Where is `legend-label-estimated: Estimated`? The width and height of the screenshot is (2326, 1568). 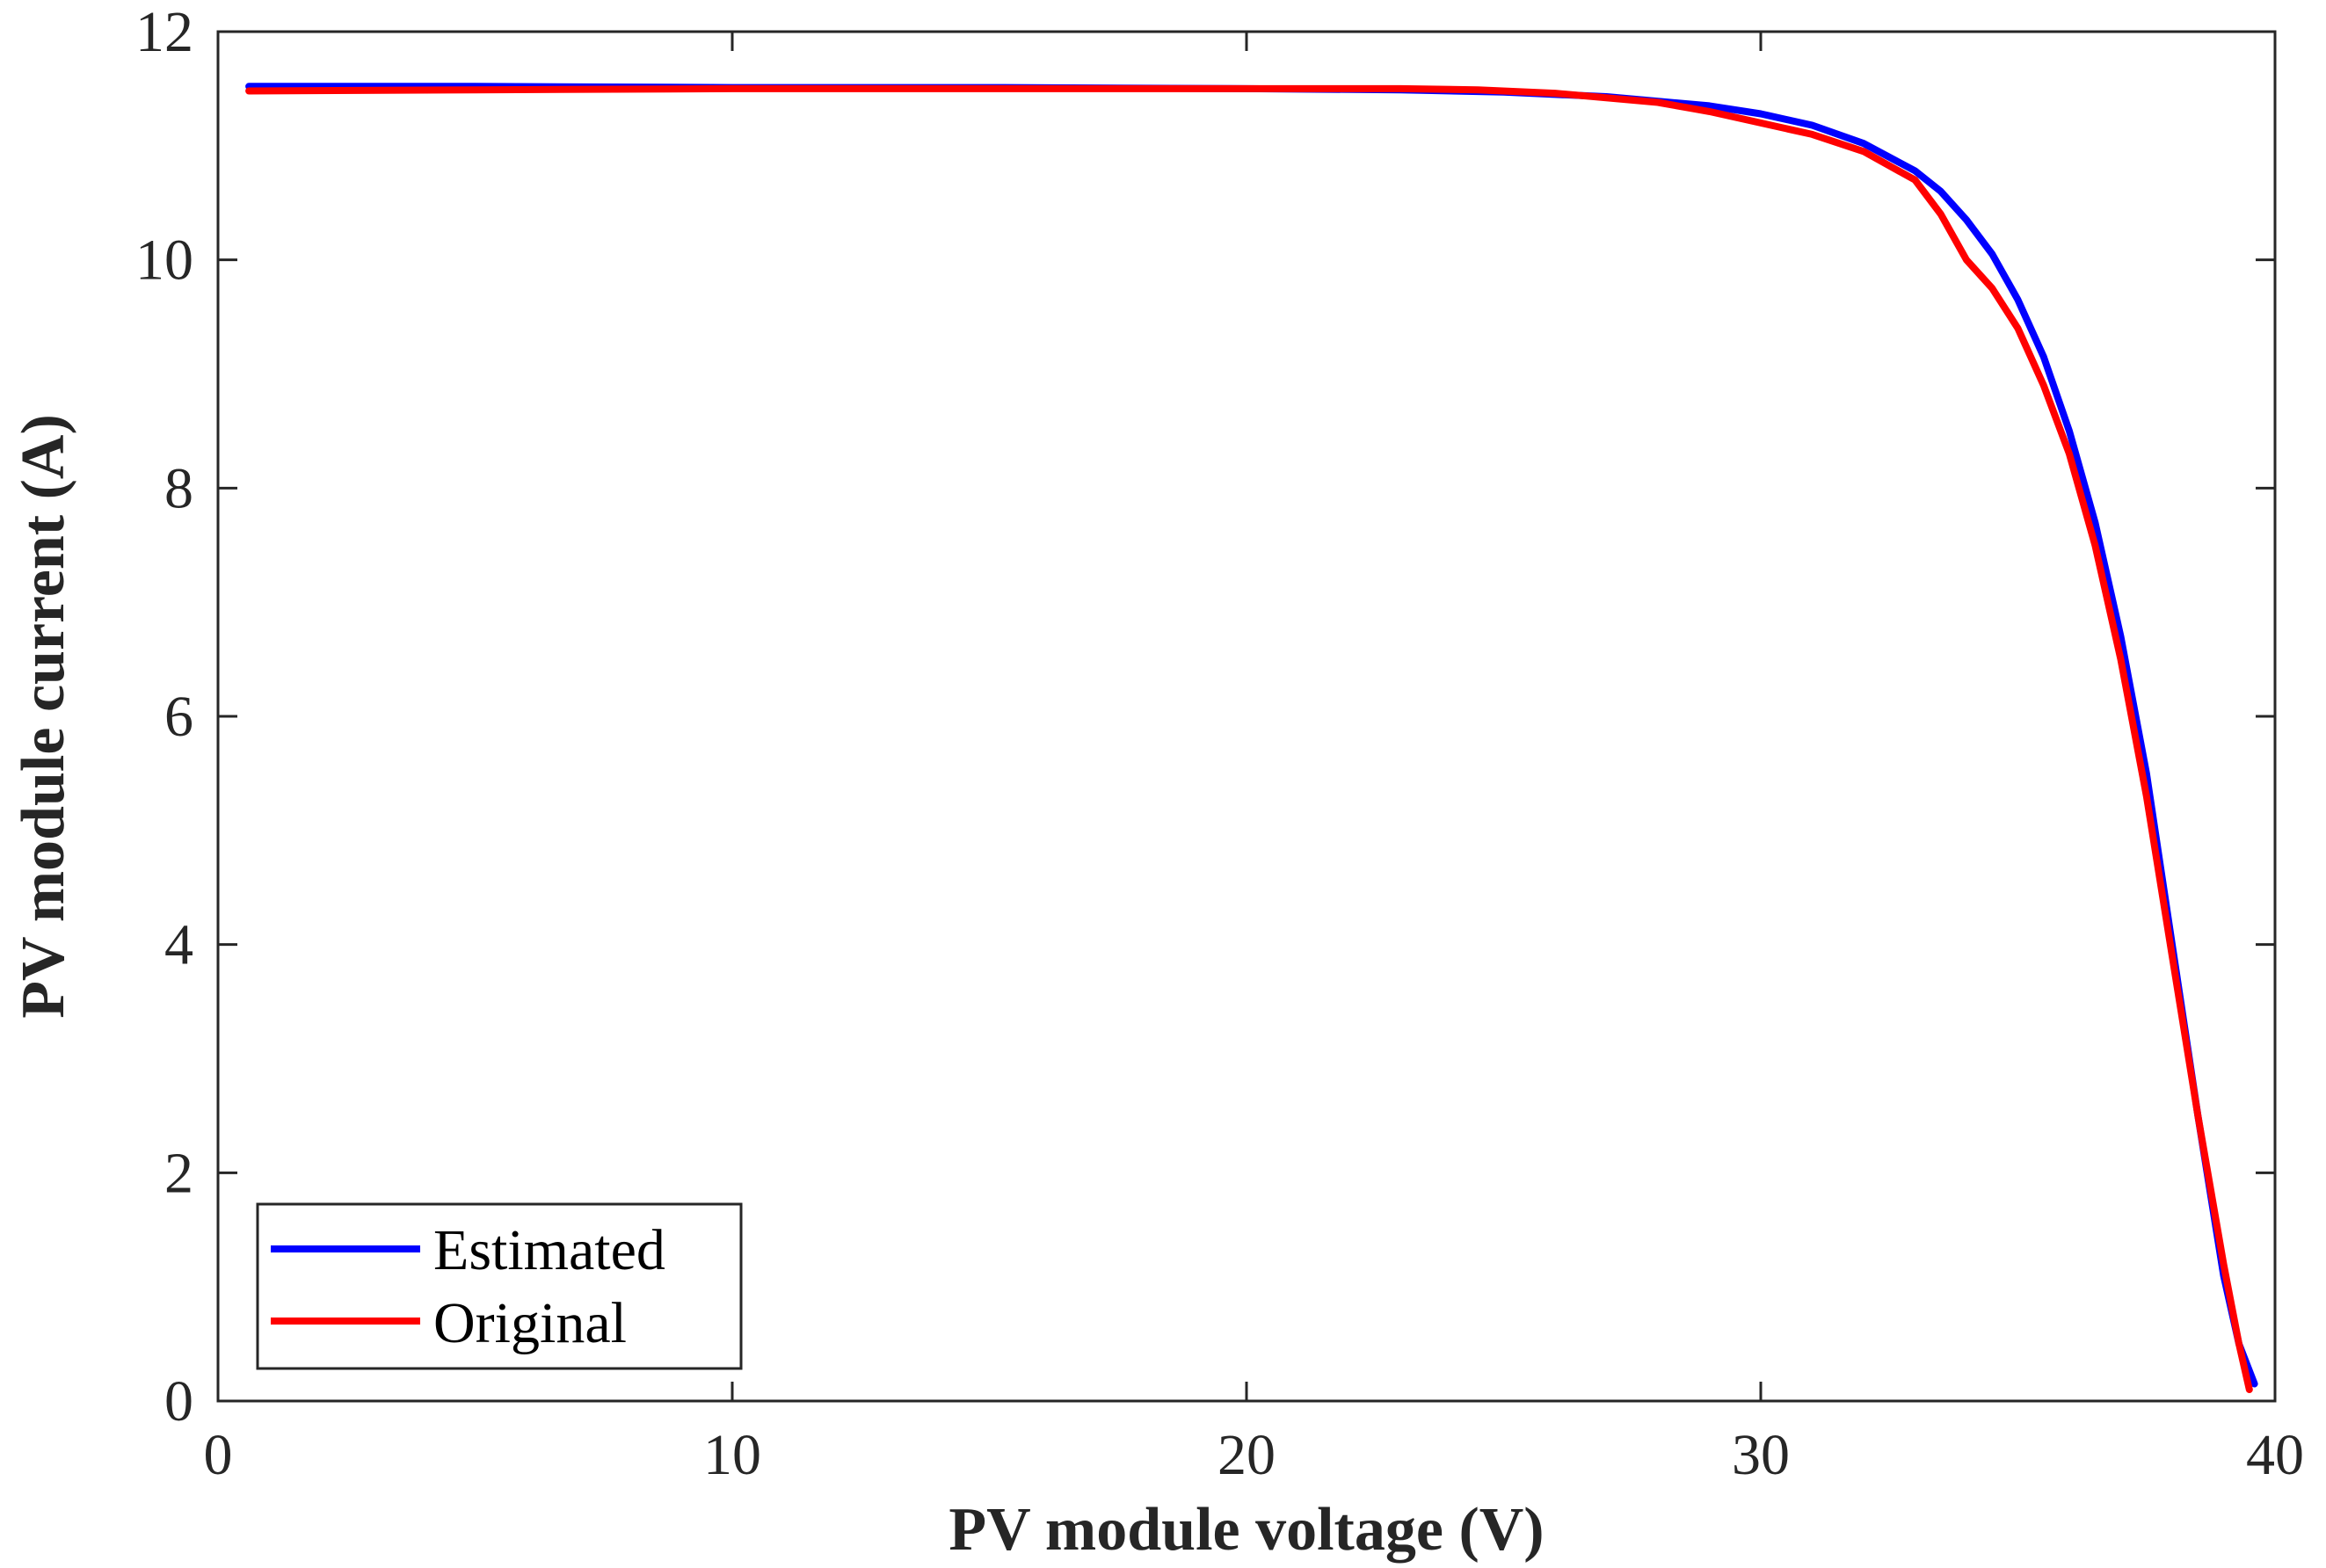 legend-label-estimated: Estimated is located at coordinates (549, 1250).